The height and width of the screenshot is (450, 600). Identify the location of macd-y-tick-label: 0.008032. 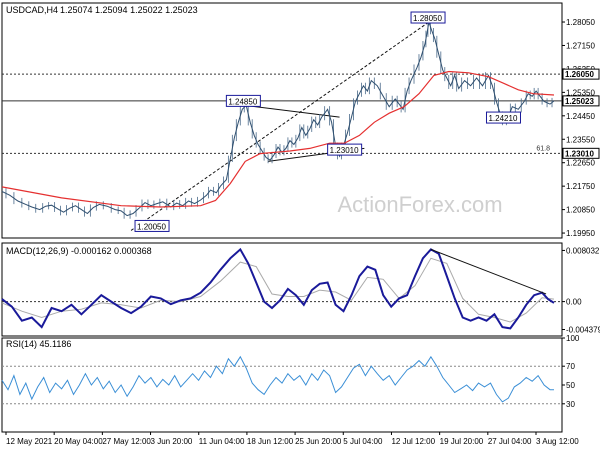
(583, 250).